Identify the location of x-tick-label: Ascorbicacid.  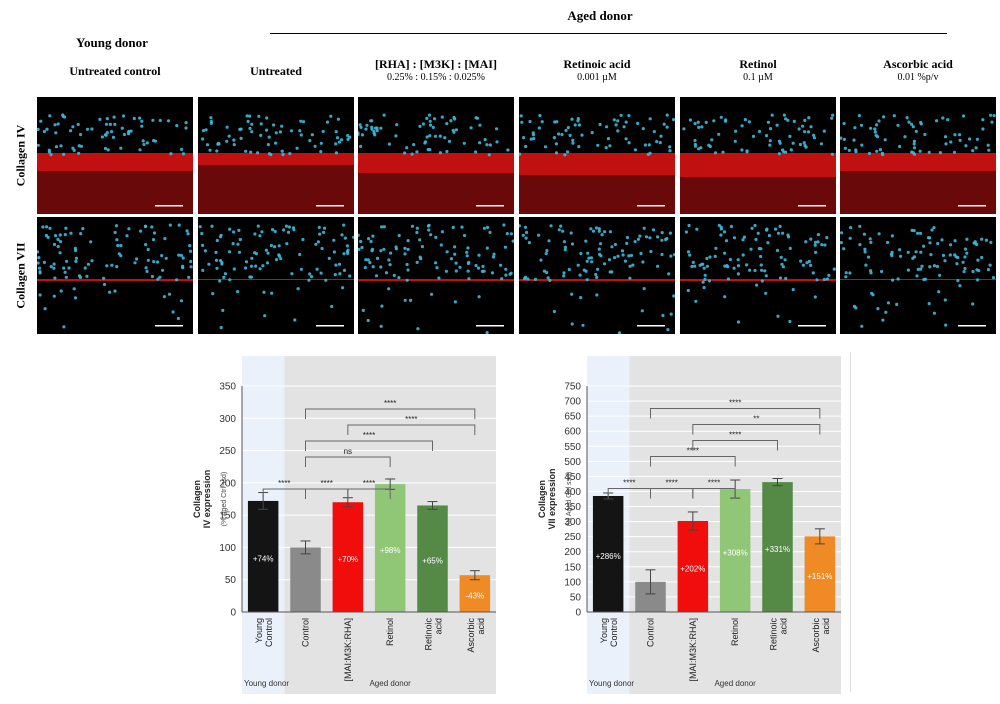
(821, 635).